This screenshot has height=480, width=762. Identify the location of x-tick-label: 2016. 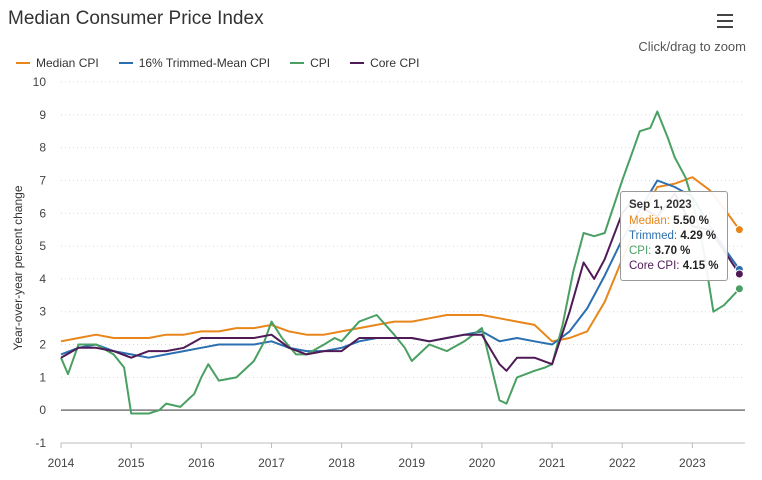
(201, 463).